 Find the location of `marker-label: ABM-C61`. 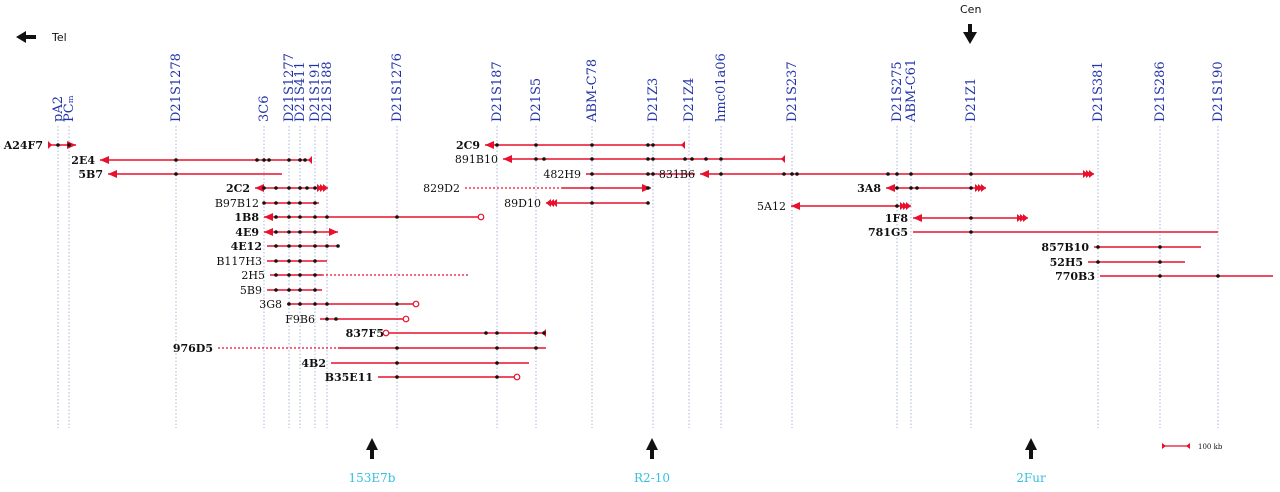

marker-label: ABM-C61 is located at coordinates (911, 91).